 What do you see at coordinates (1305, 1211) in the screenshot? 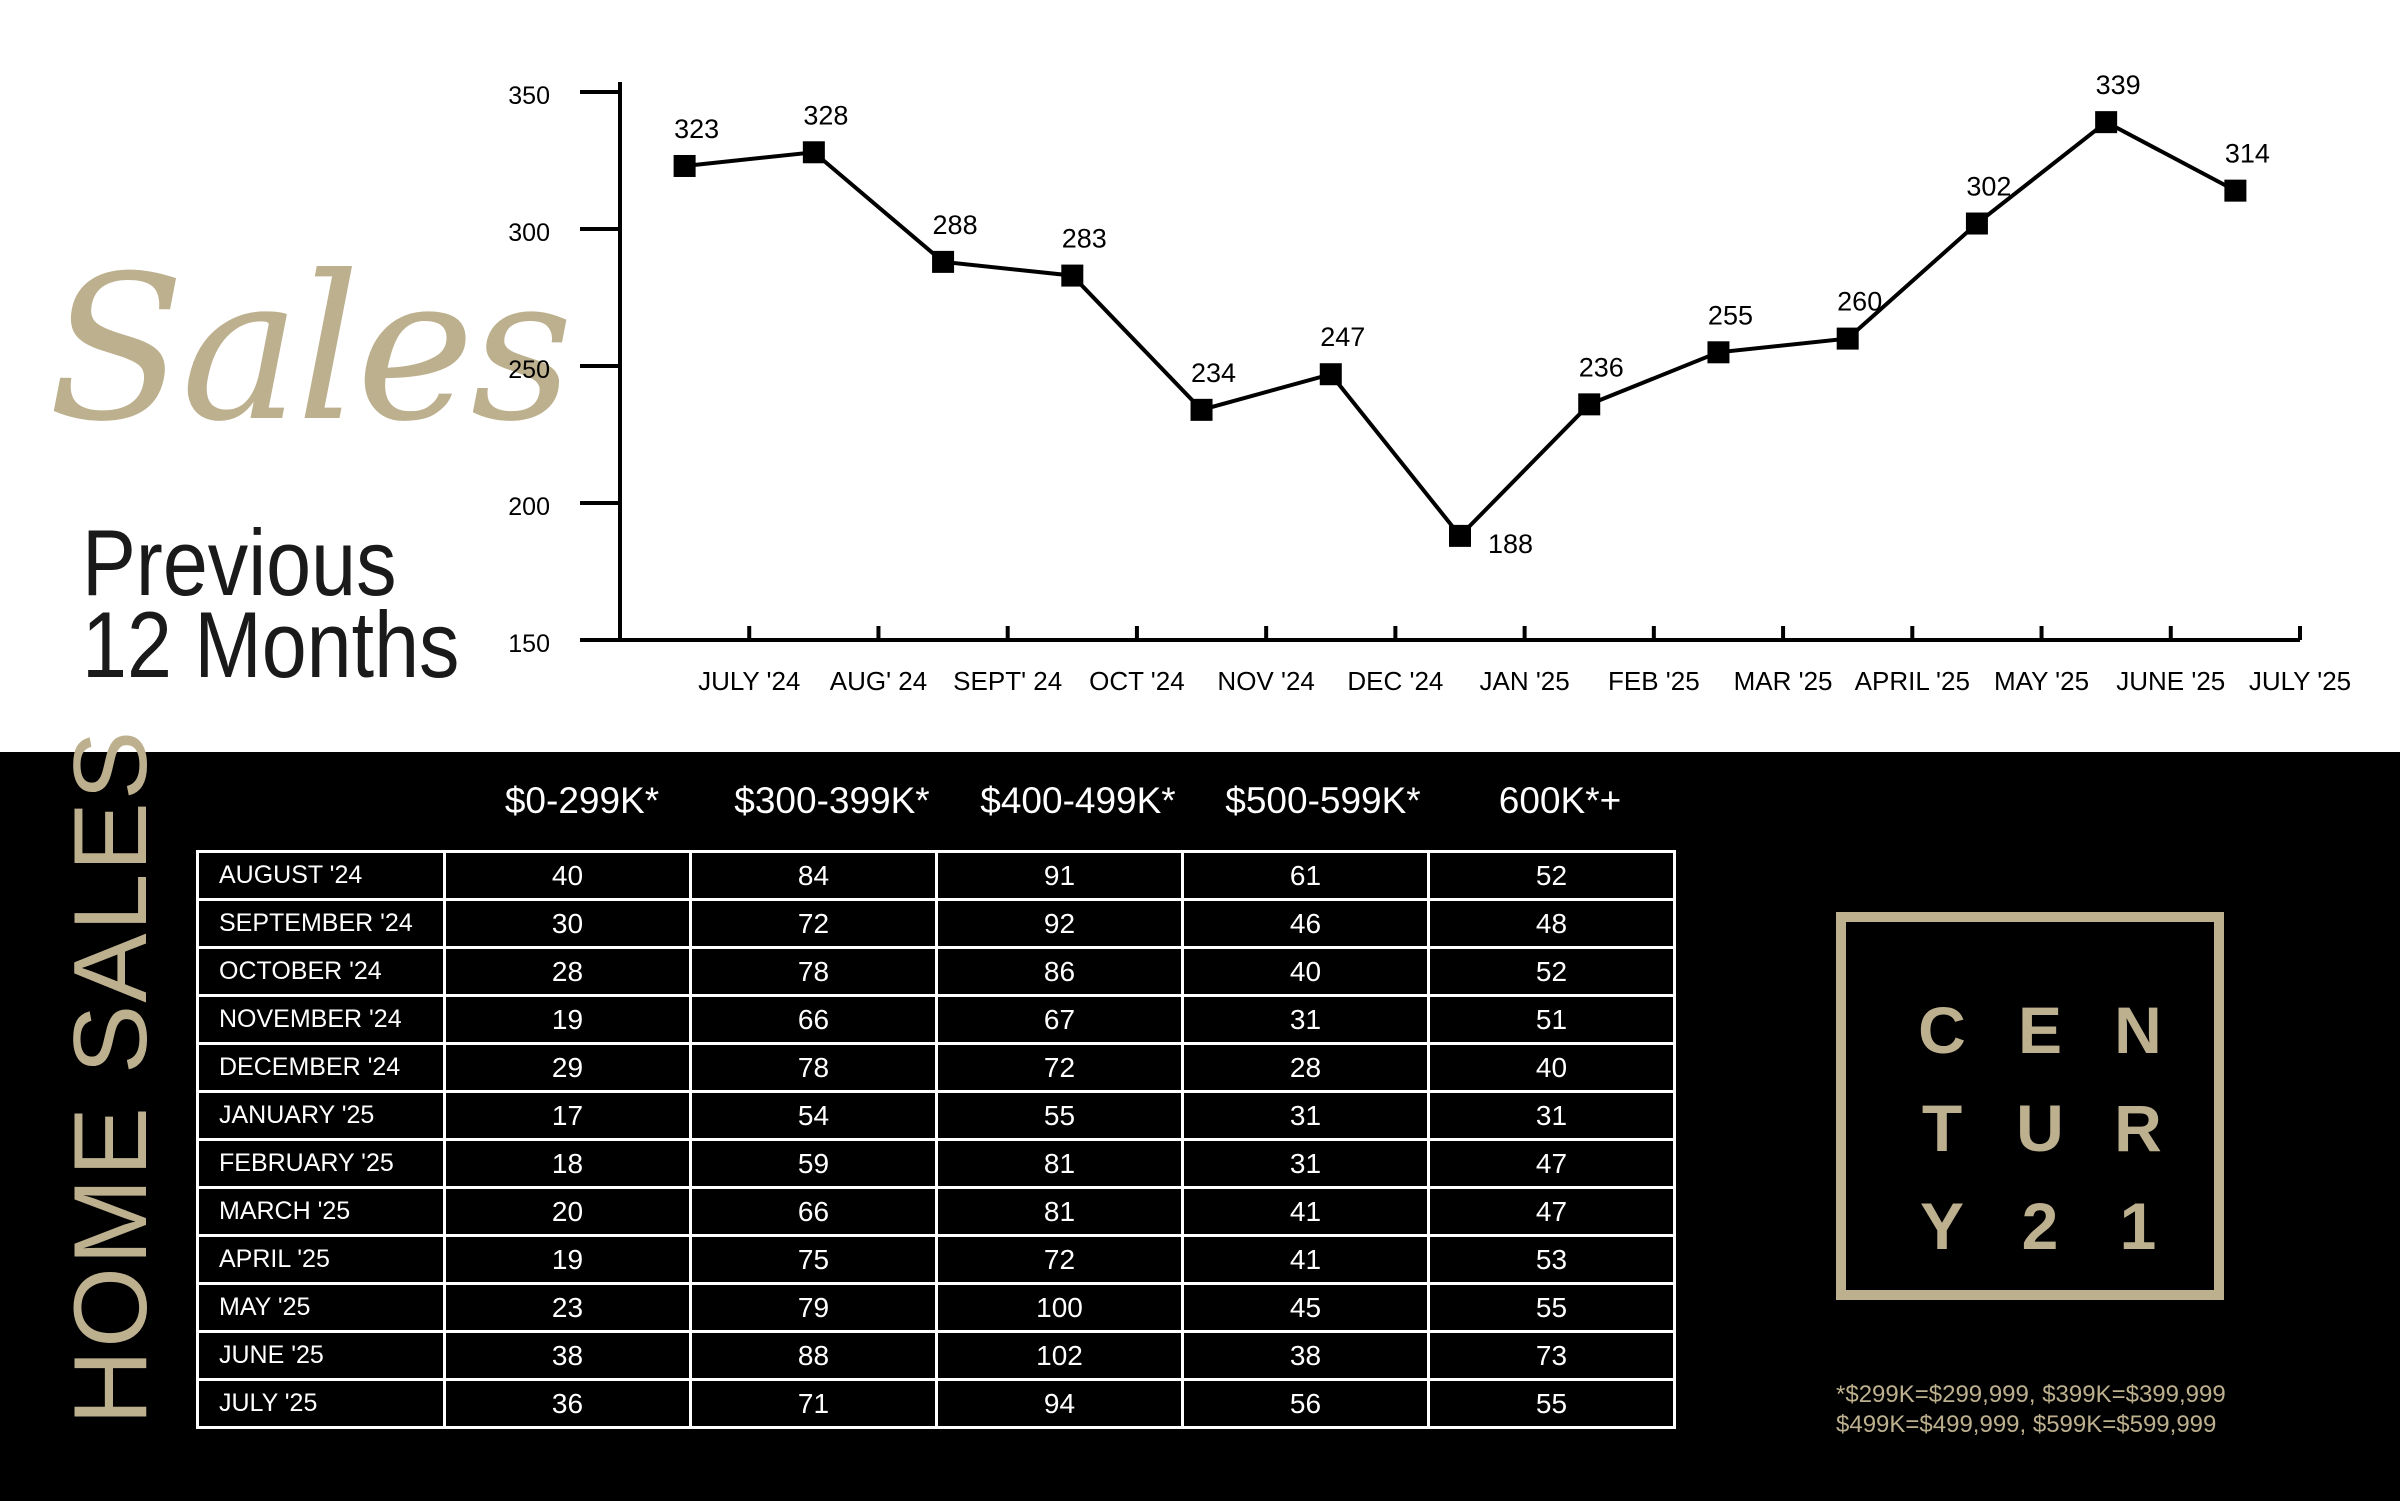
I see `table-cell: 41` at bounding box center [1305, 1211].